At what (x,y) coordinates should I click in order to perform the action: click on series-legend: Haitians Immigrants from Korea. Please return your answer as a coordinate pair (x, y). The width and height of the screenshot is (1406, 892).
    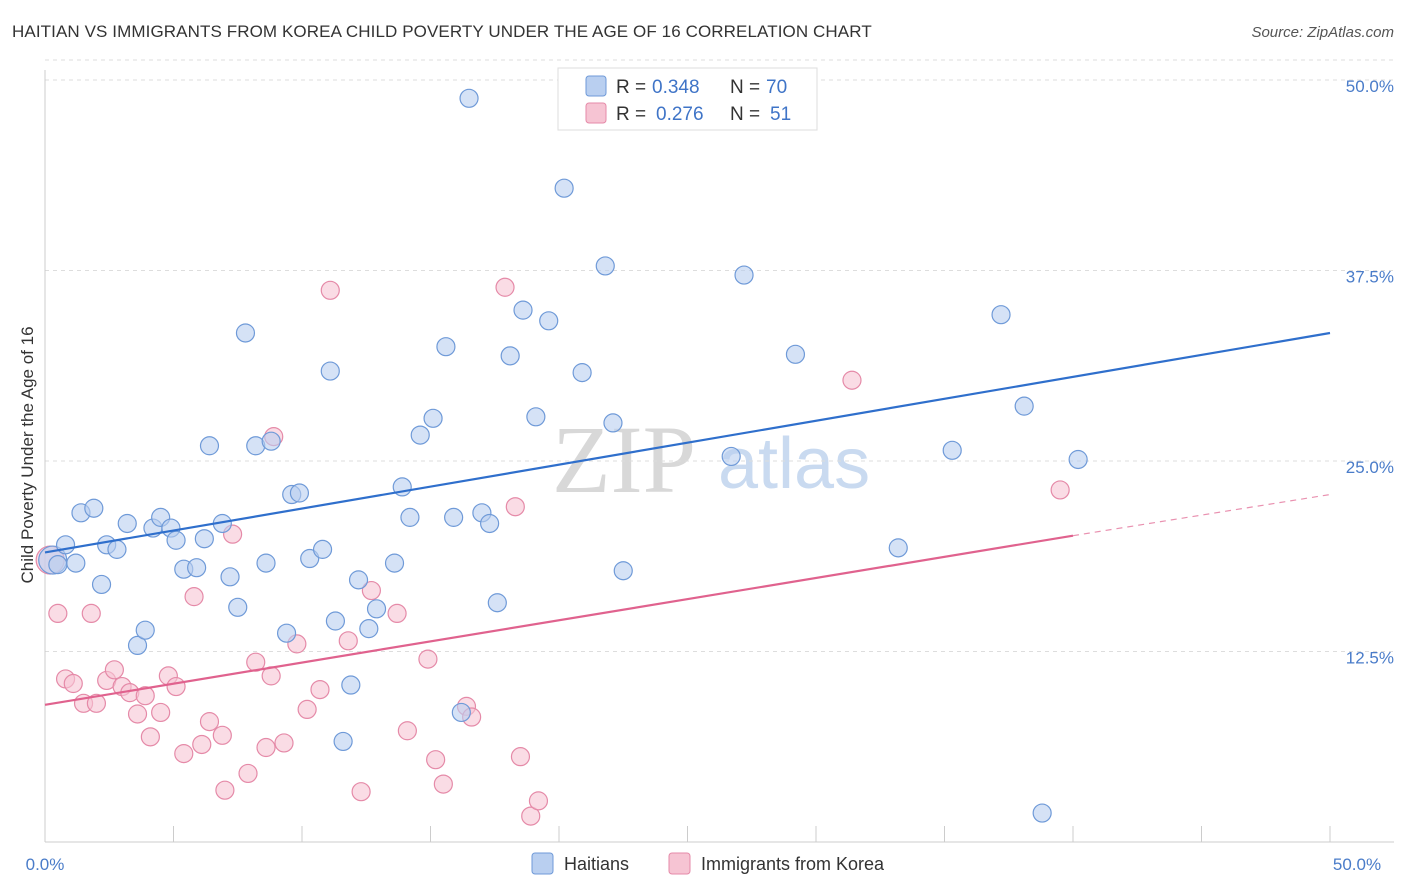
    Looking at the image, I should click on (708, 863).